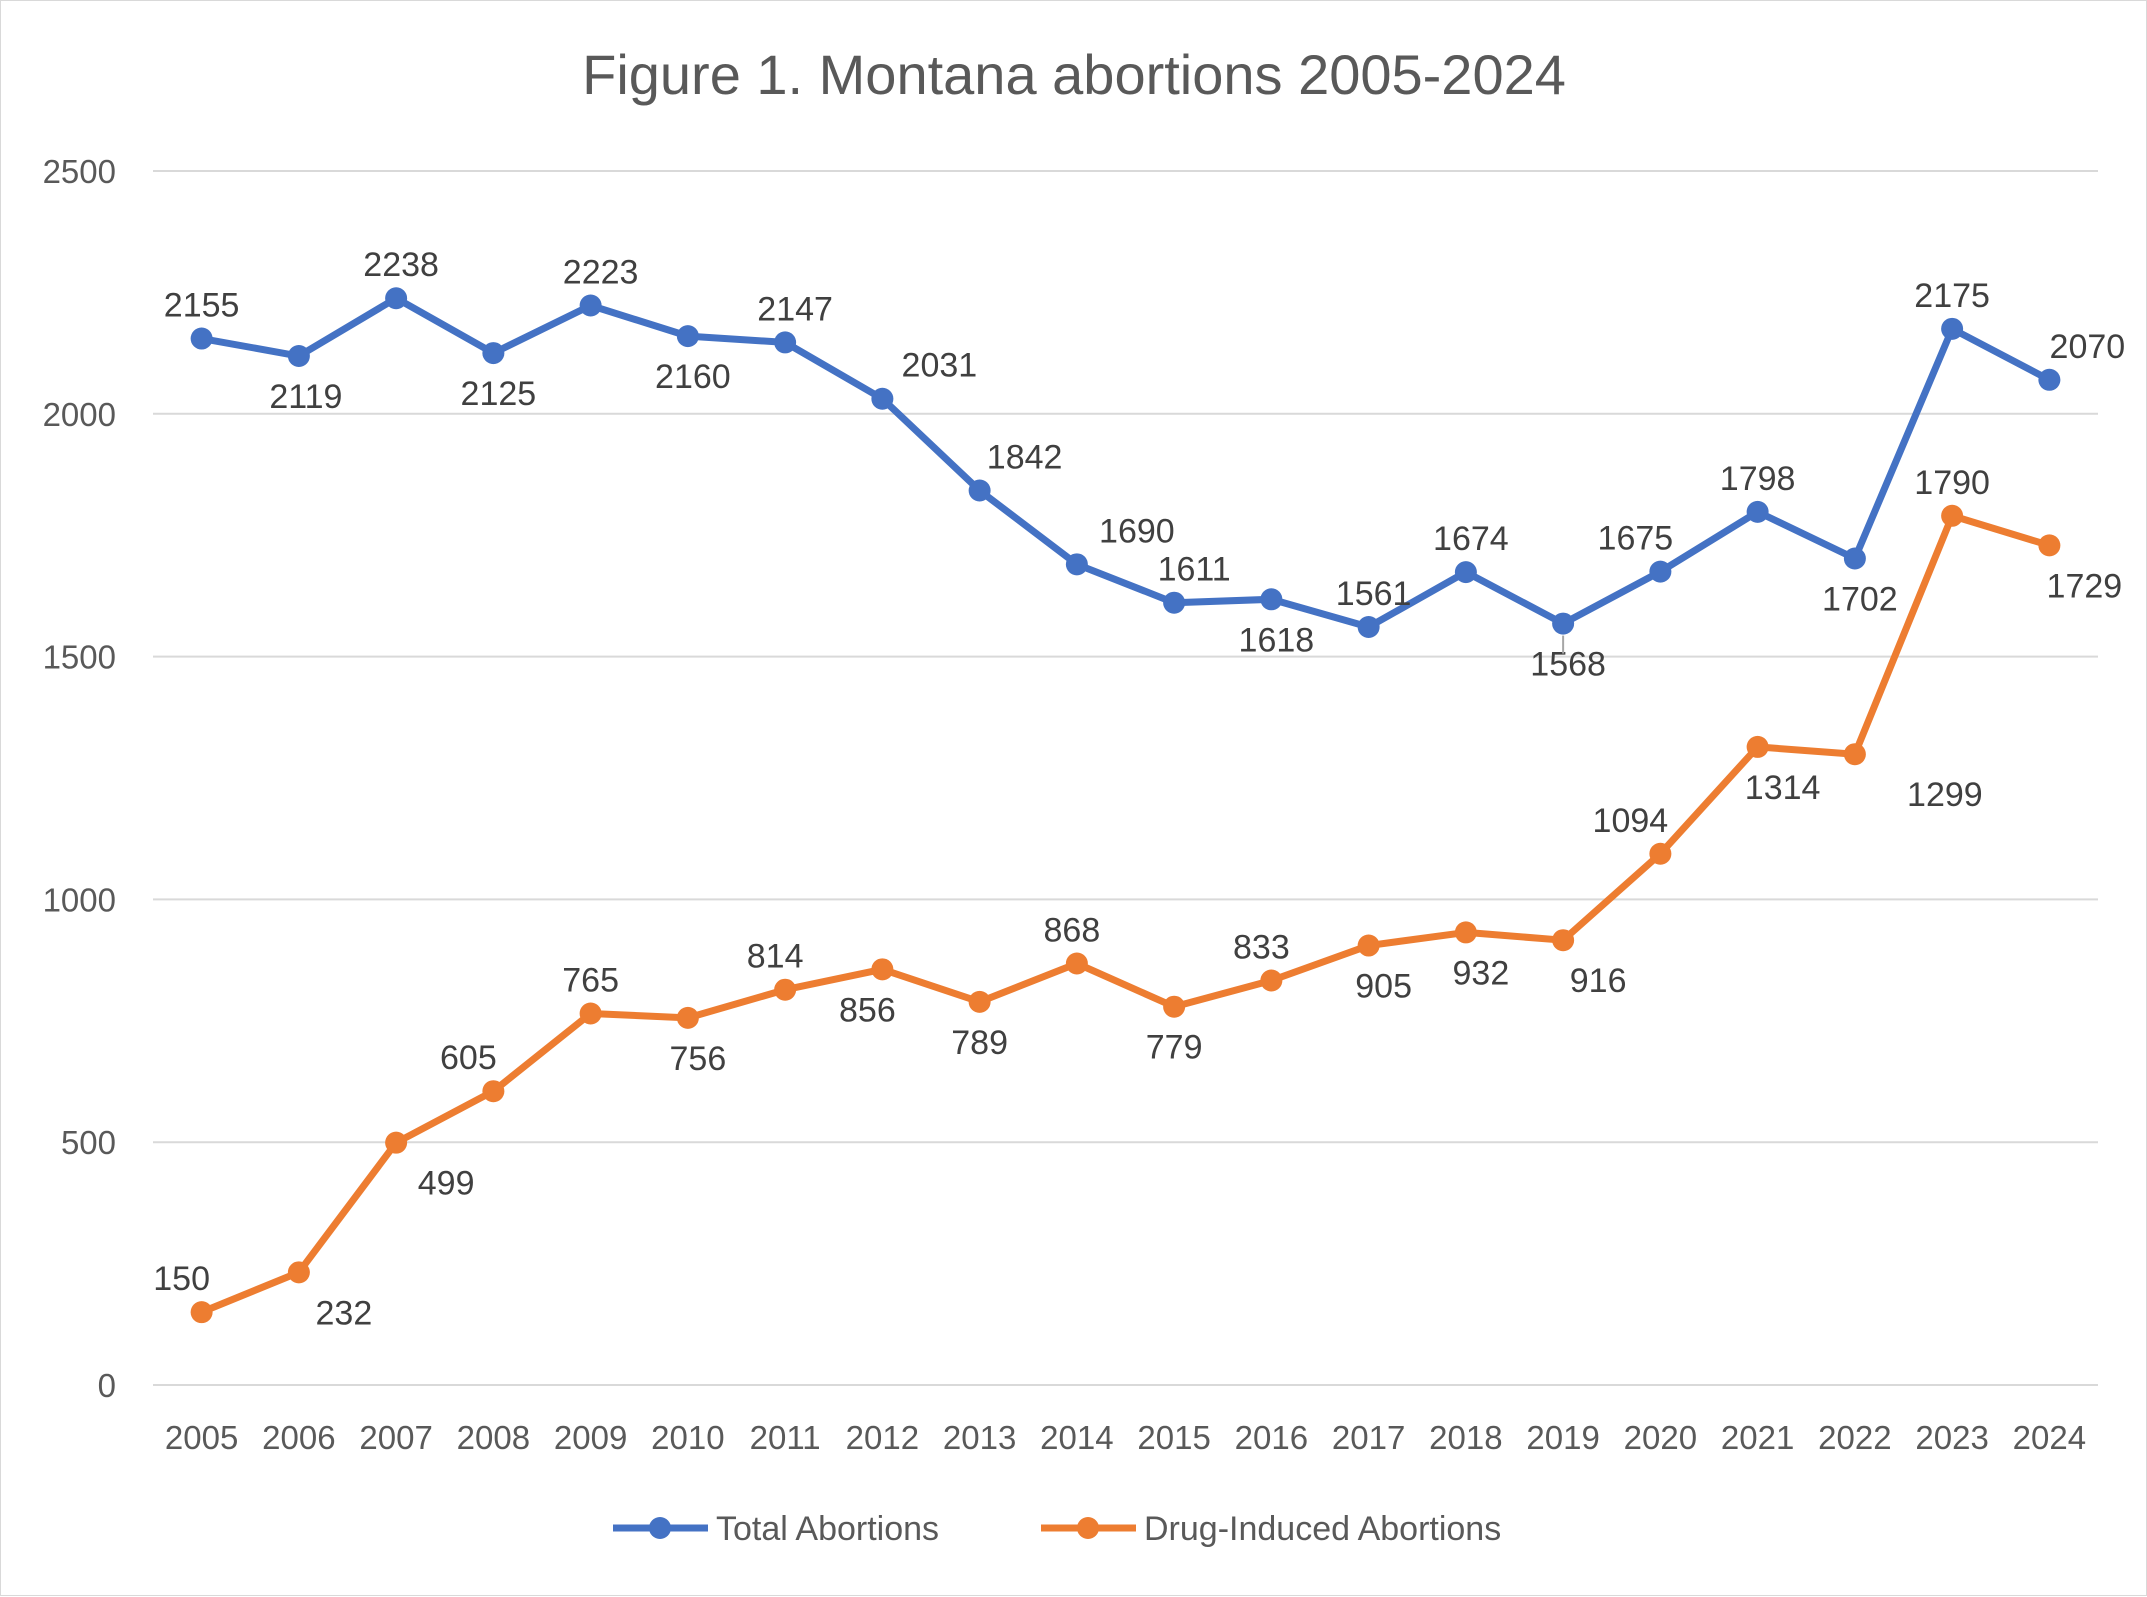 The width and height of the screenshot is (2147, 1597). Describe the element at coordinates (202, 306) in the screenshot. I see `data-label: 2155` at that location.